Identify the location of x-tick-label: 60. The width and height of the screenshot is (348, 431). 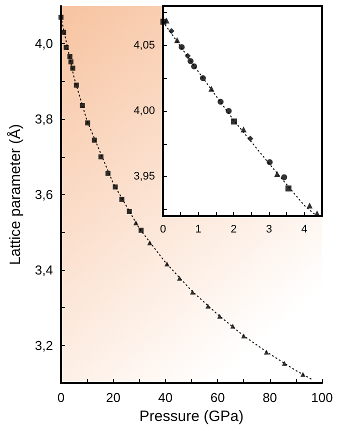
(217, 397).